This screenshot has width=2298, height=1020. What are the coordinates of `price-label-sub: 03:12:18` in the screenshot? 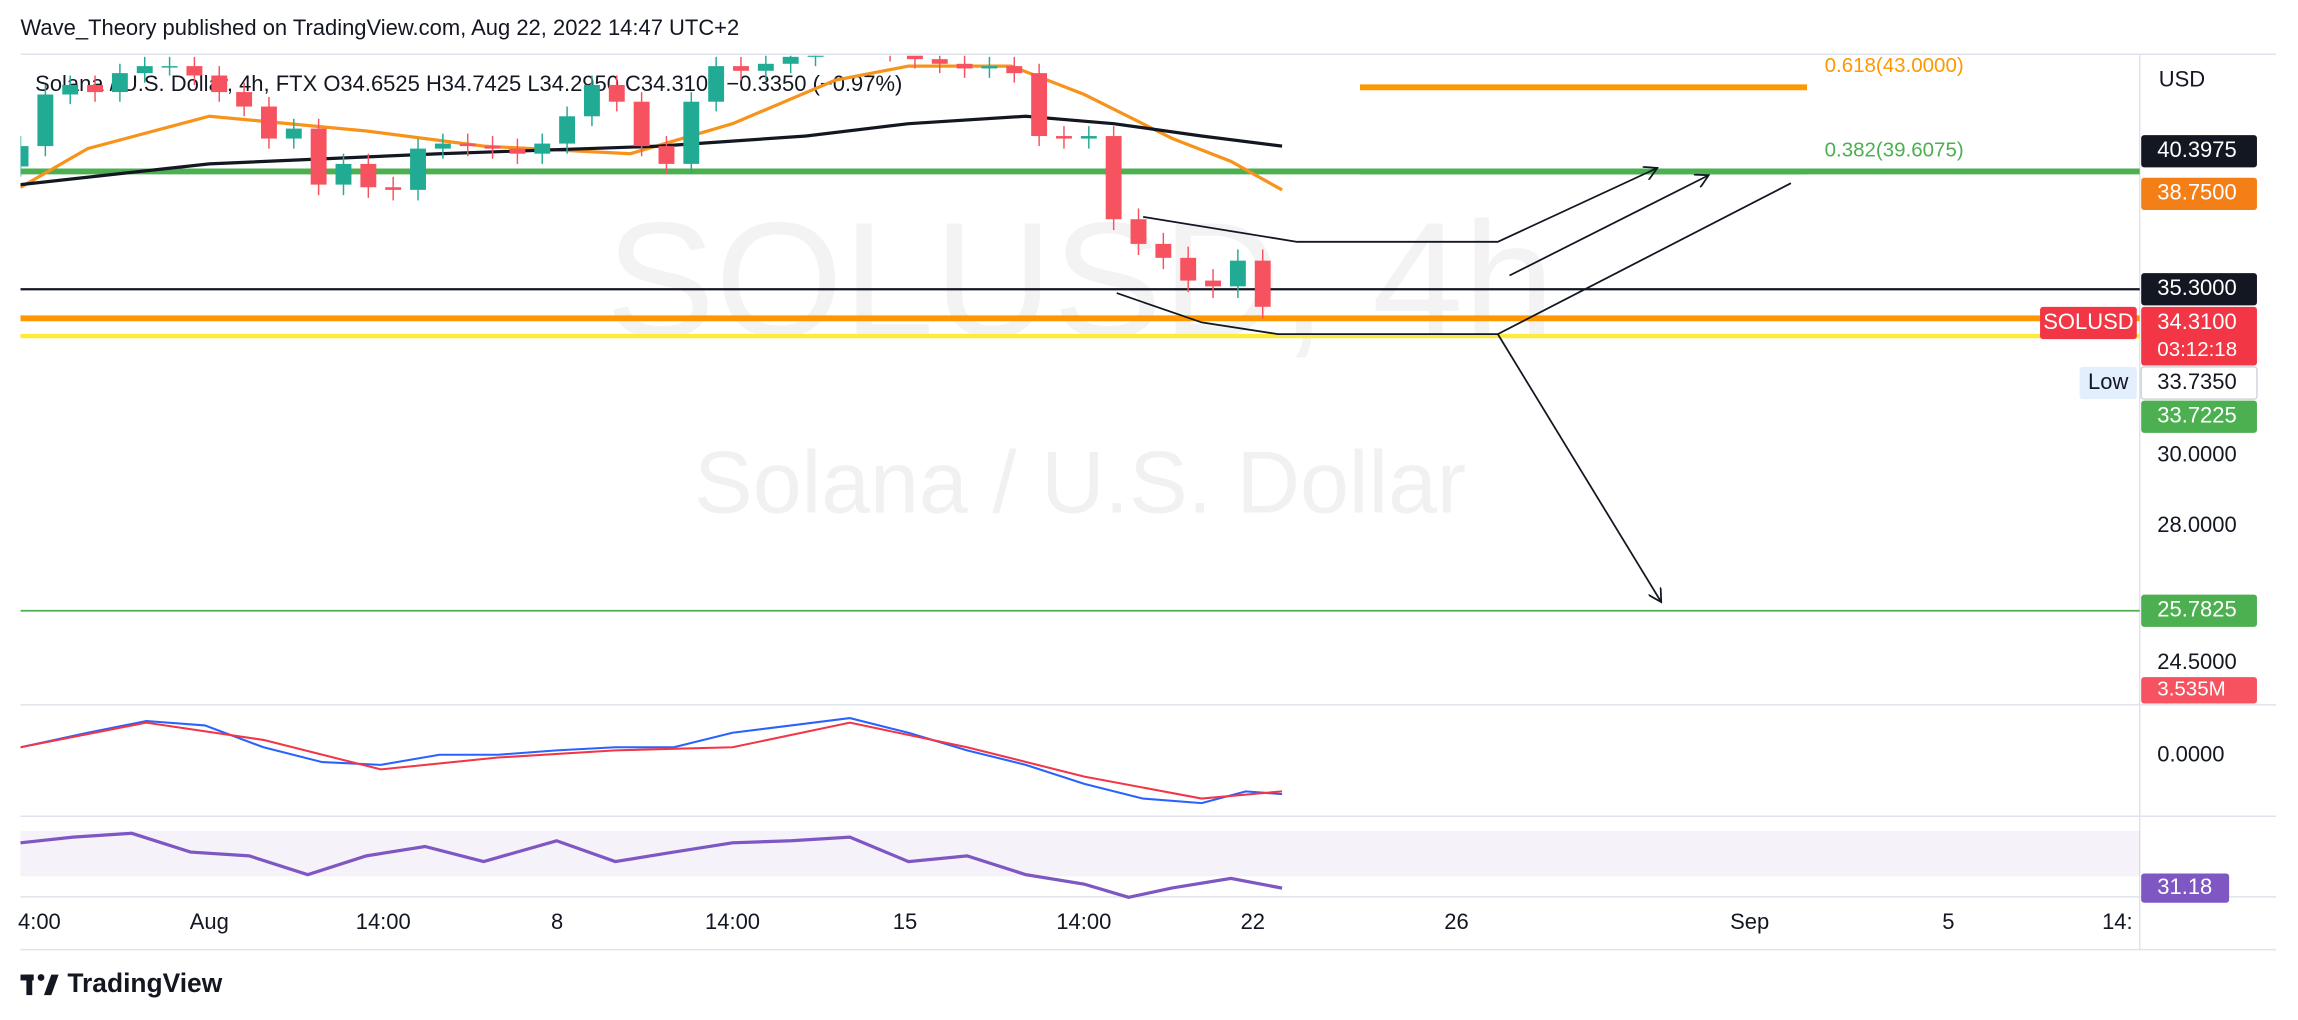 It's located at (2197, 349).